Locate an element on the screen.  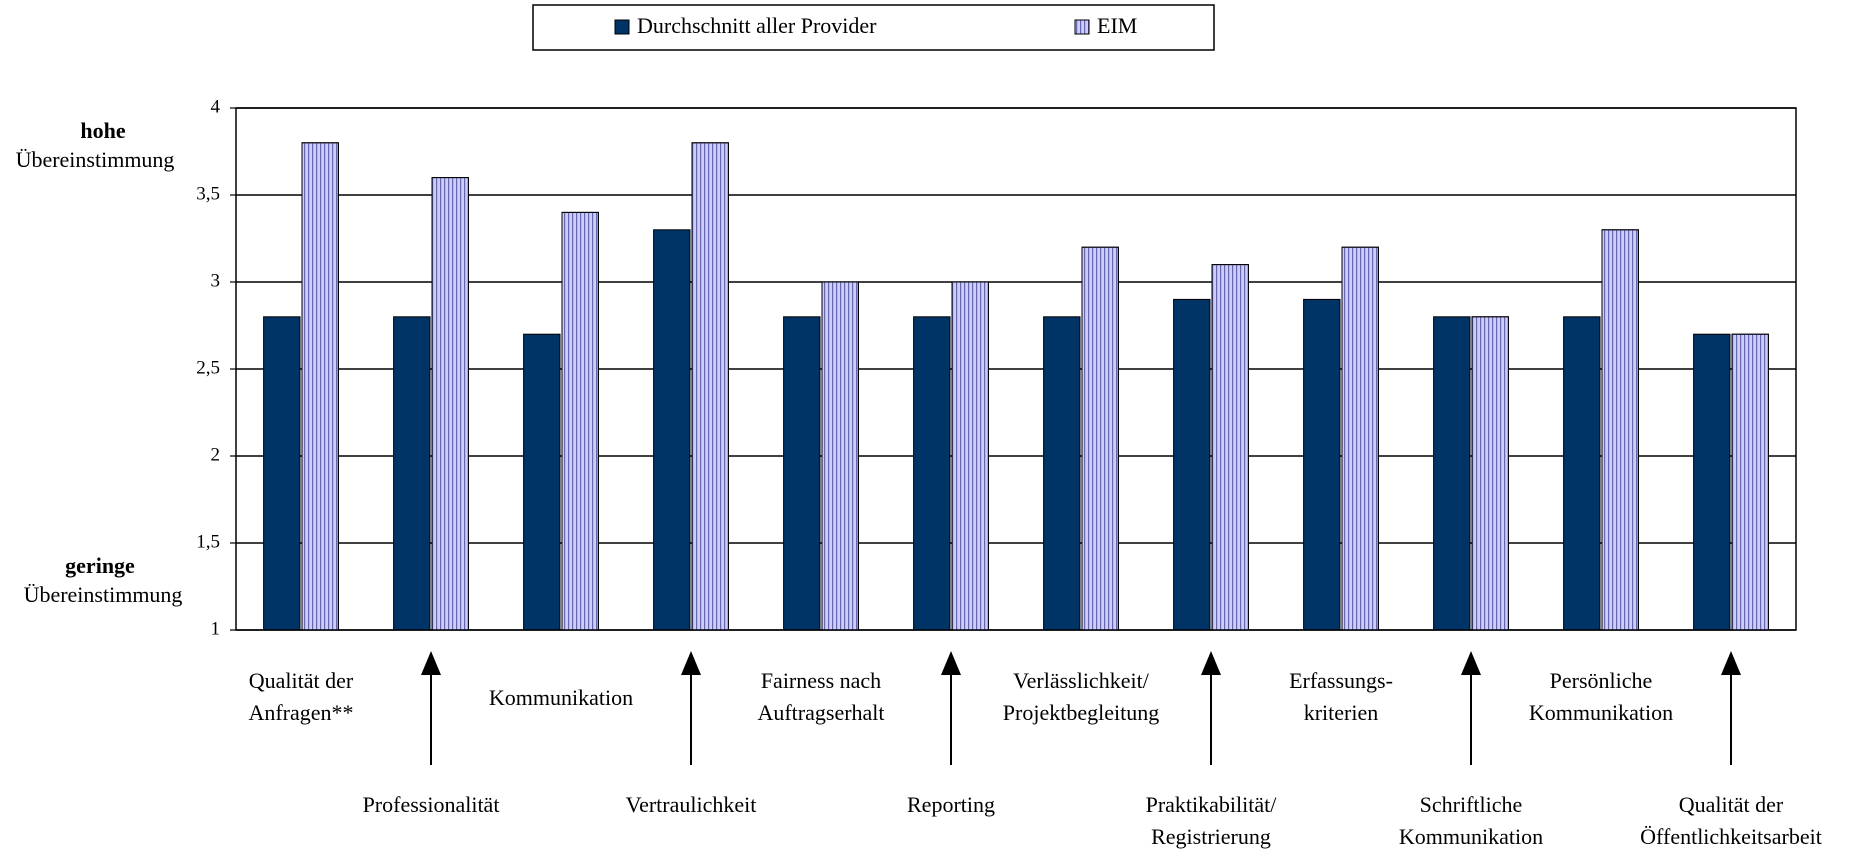
x-tick-label: Praktikabilität/ is located at coordinates (1212, 804).